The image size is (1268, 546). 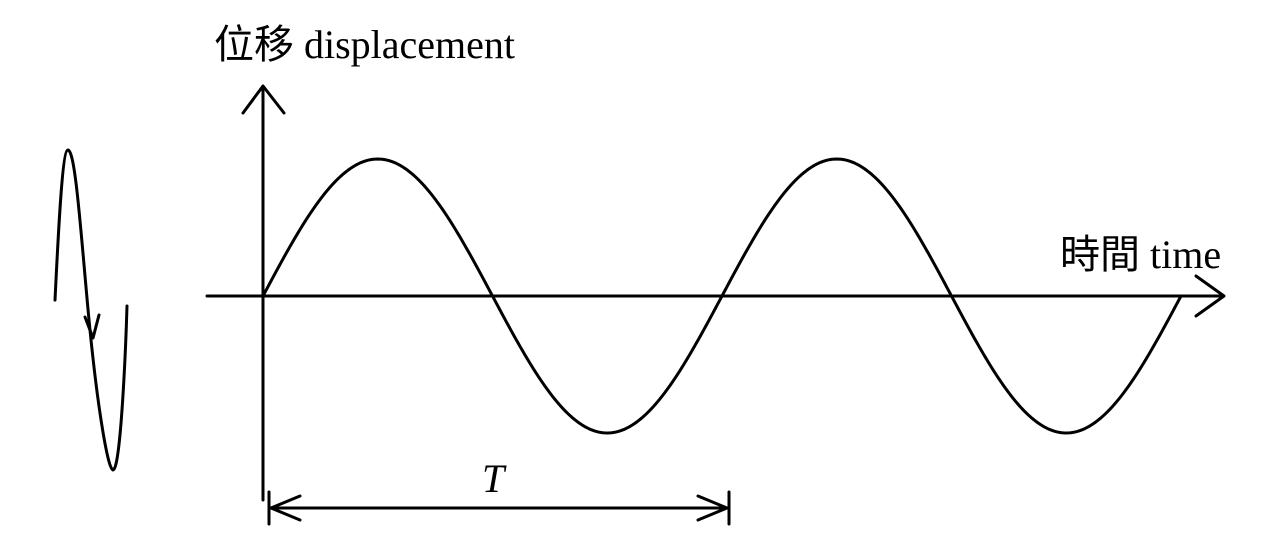 What do you see at coordinates (91, 310) in the screenshot?
I see `side-oscillation-path` at bounding box center [91, 310].